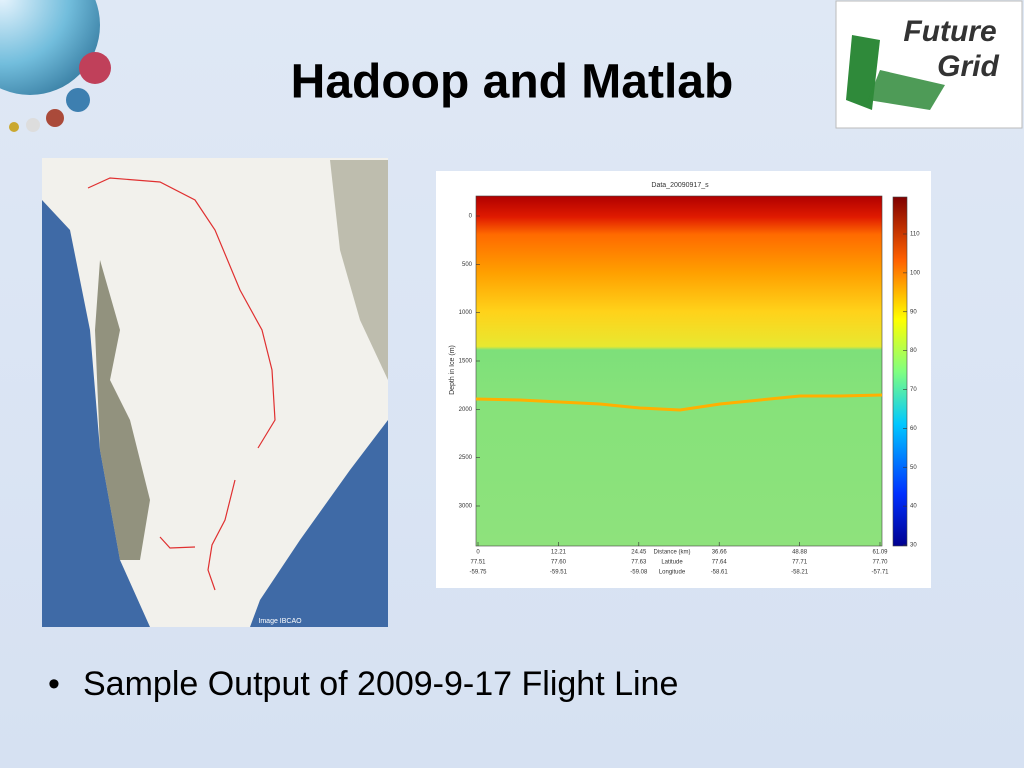 The height and width of the screenshot is (768, 1024). Describe the element at coordinates (720, 563) in the screenshot. I see `x-tick-label: 77.64` at that location.